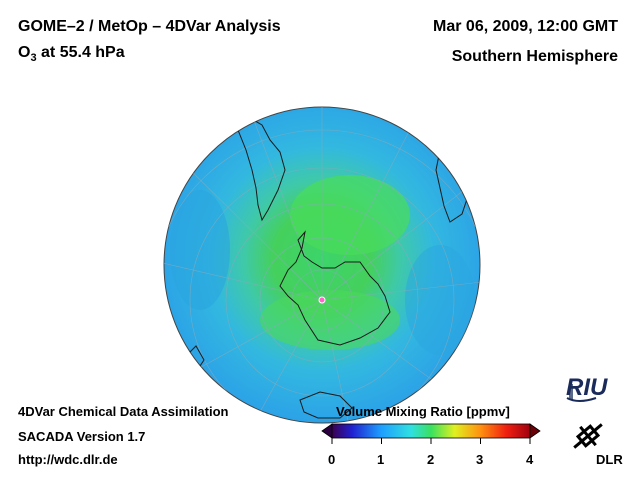  What do you see at coordinates (332, 459) in the screenshot?
I see `colorbar-tick: 0` at bounding box center [332, 459].